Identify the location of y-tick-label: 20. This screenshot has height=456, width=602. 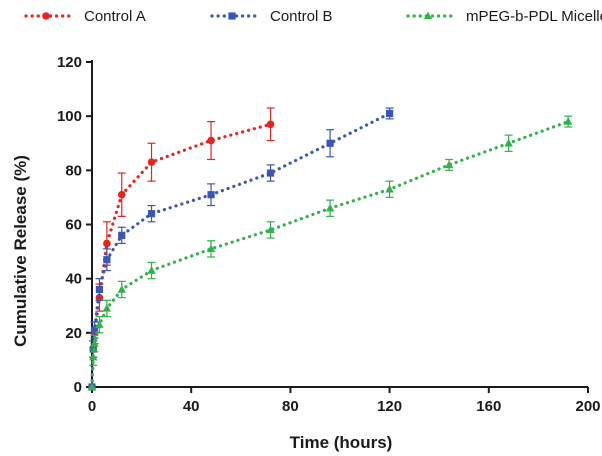
(73, 333).